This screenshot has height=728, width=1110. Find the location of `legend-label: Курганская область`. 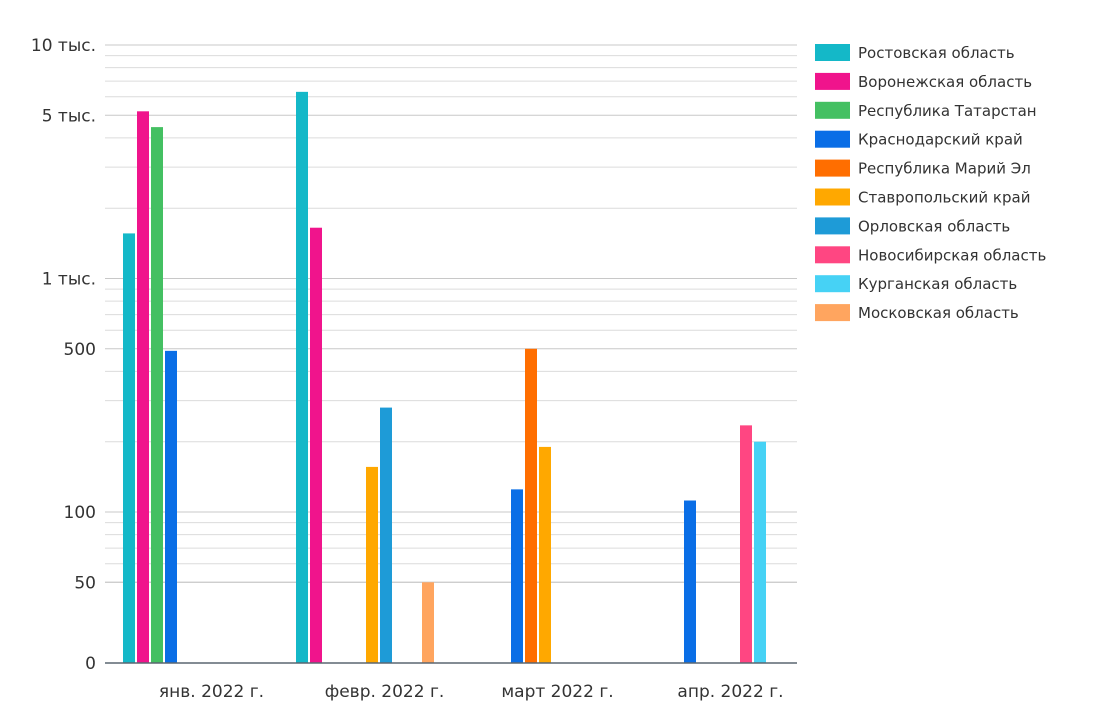

legend-label: Курганская область is located at coordinates (937, 284).